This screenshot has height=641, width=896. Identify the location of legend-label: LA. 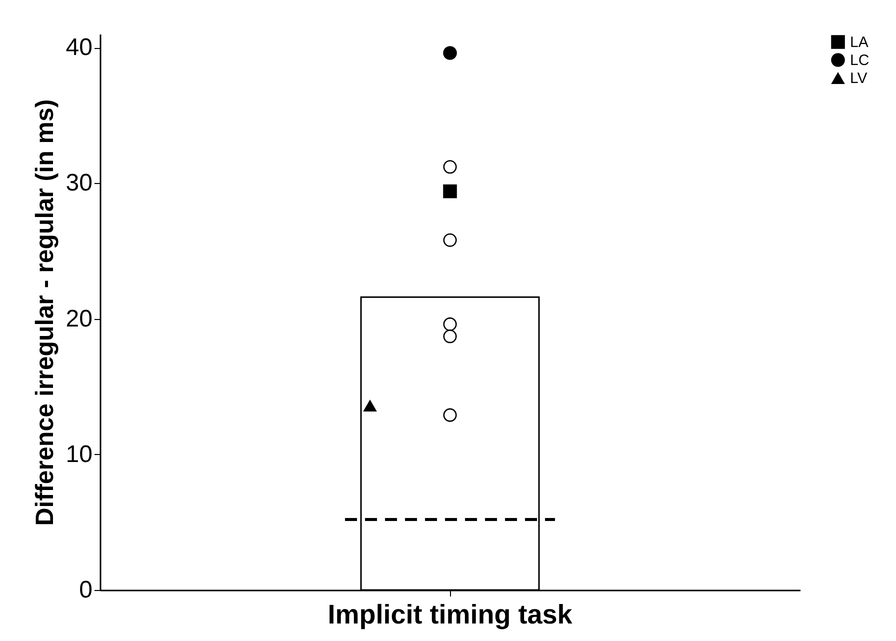
(859, 42).